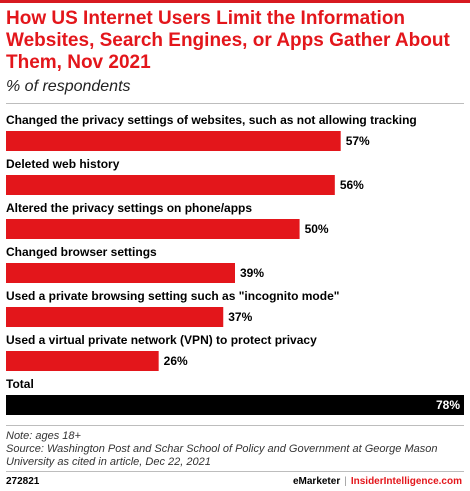 Image resolution: width=470 pixels, height=491 pixels. I want to click on value-label: 56%, so click(352, 185).